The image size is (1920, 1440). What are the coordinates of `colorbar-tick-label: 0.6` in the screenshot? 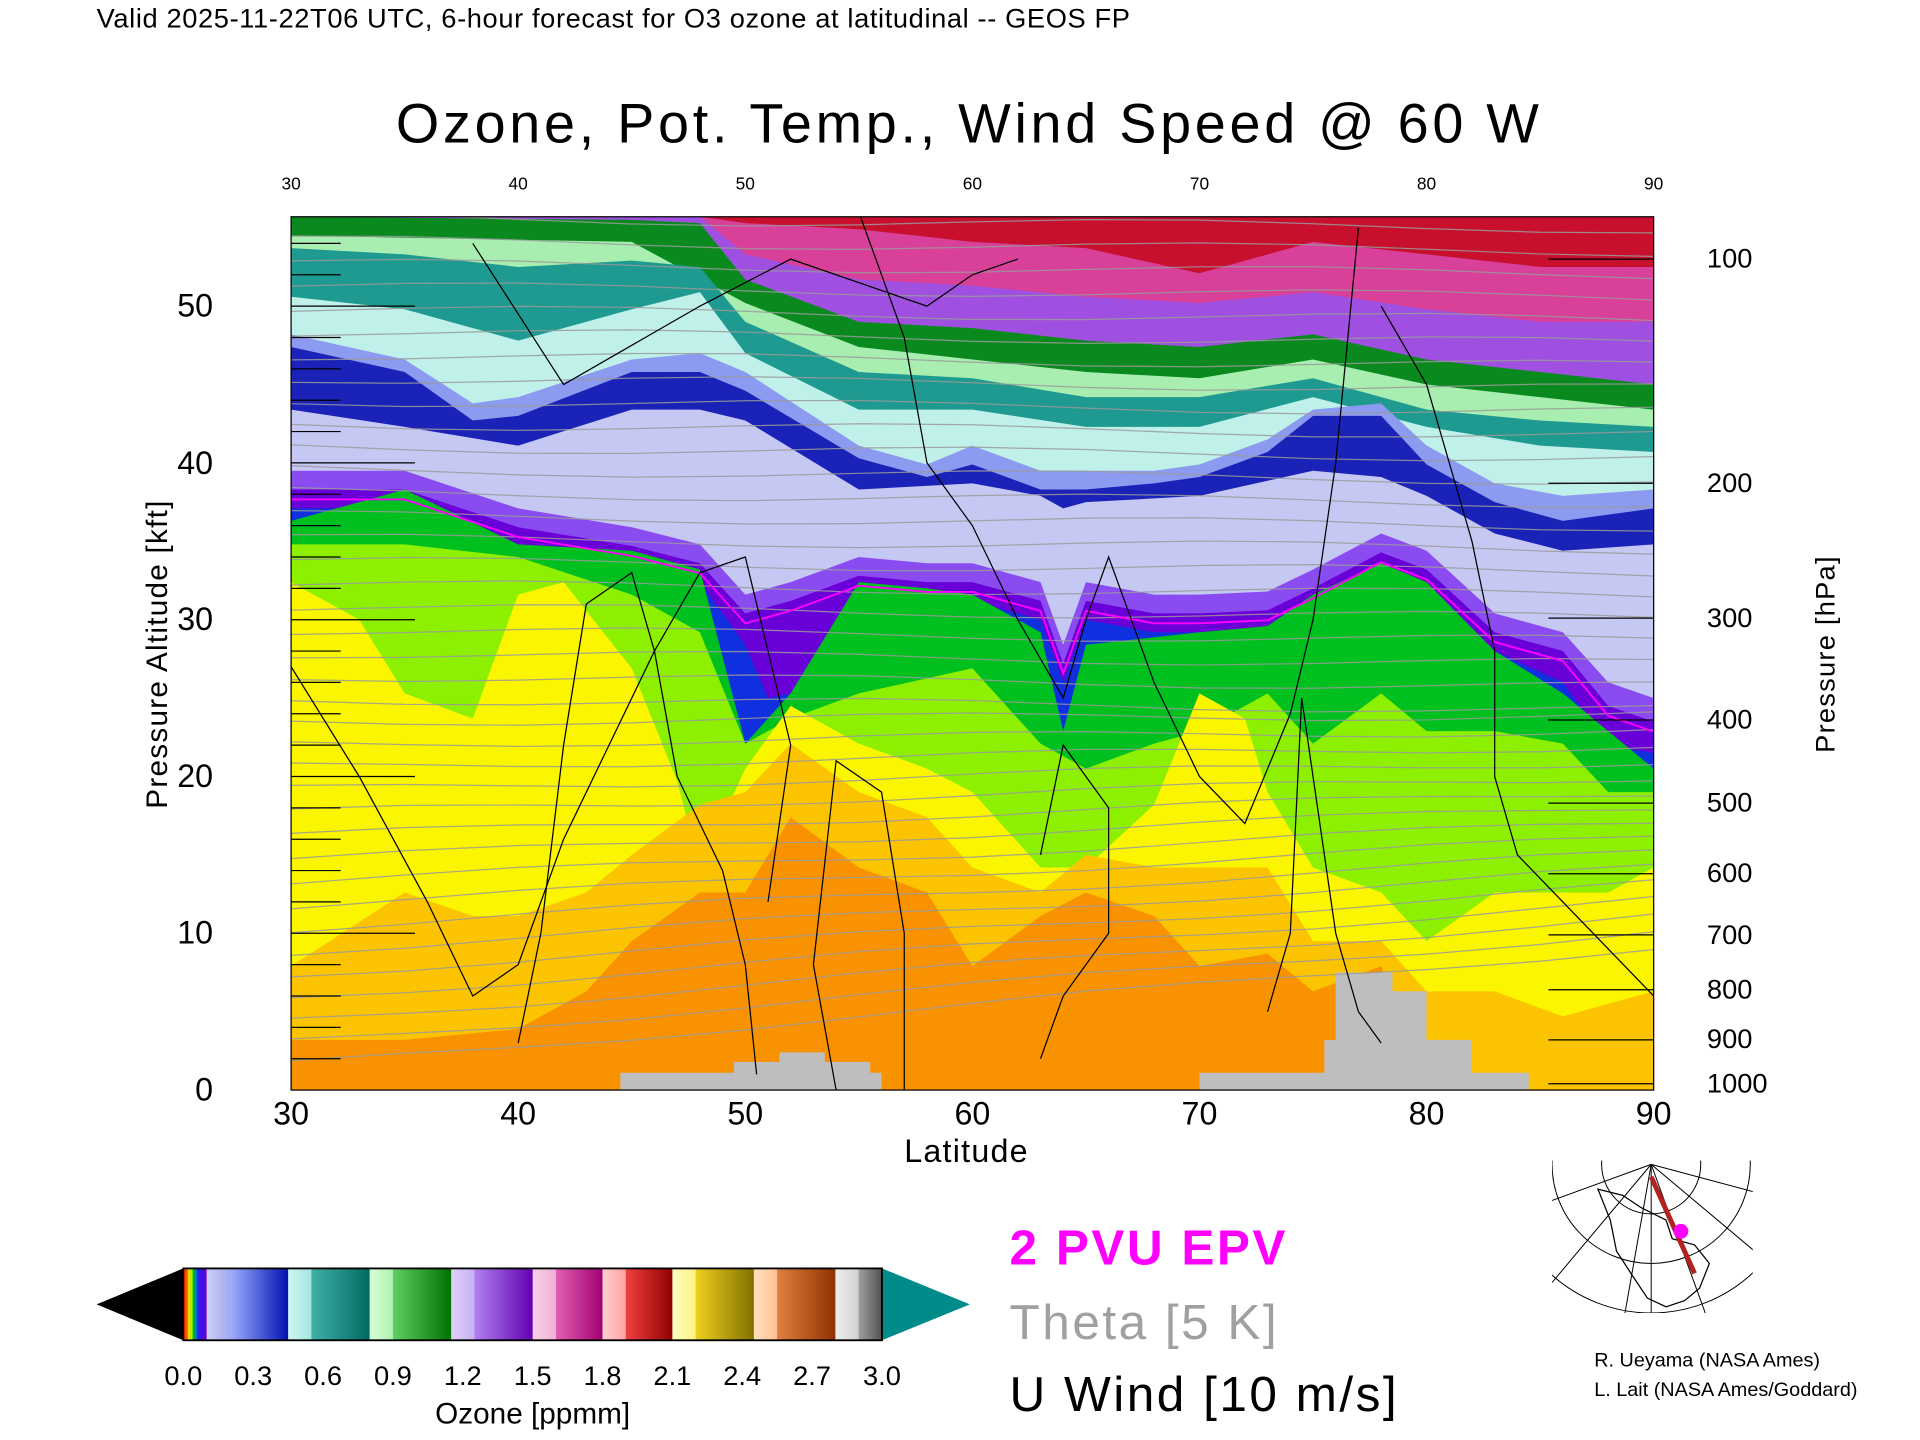 It's located at (323, 1376).